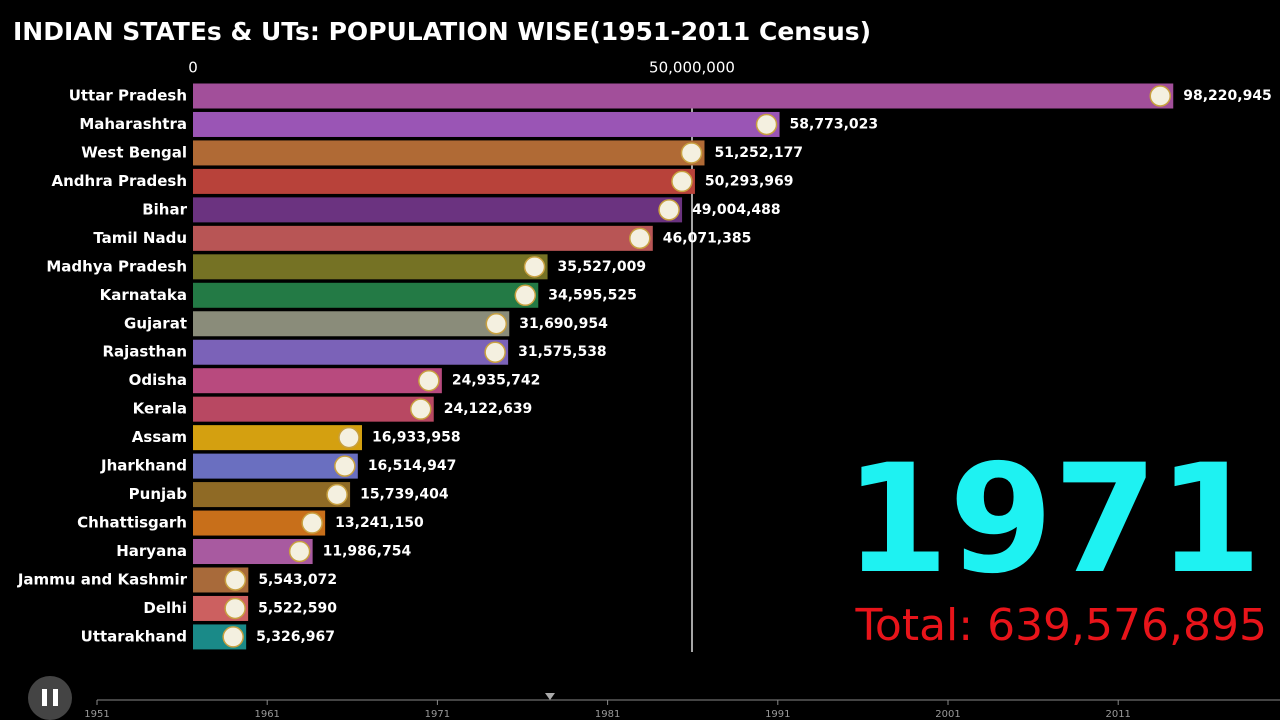 This screenshot has width=1280, height=720. Describe the element at coordinates (707, 238) in the screenshot. I see `value-label: 46,071,385` at that location.